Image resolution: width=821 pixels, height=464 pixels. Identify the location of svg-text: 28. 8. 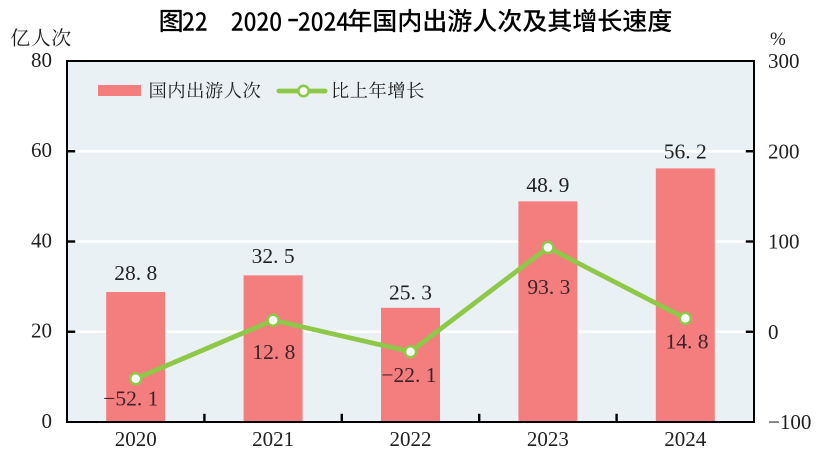
(135, 273).